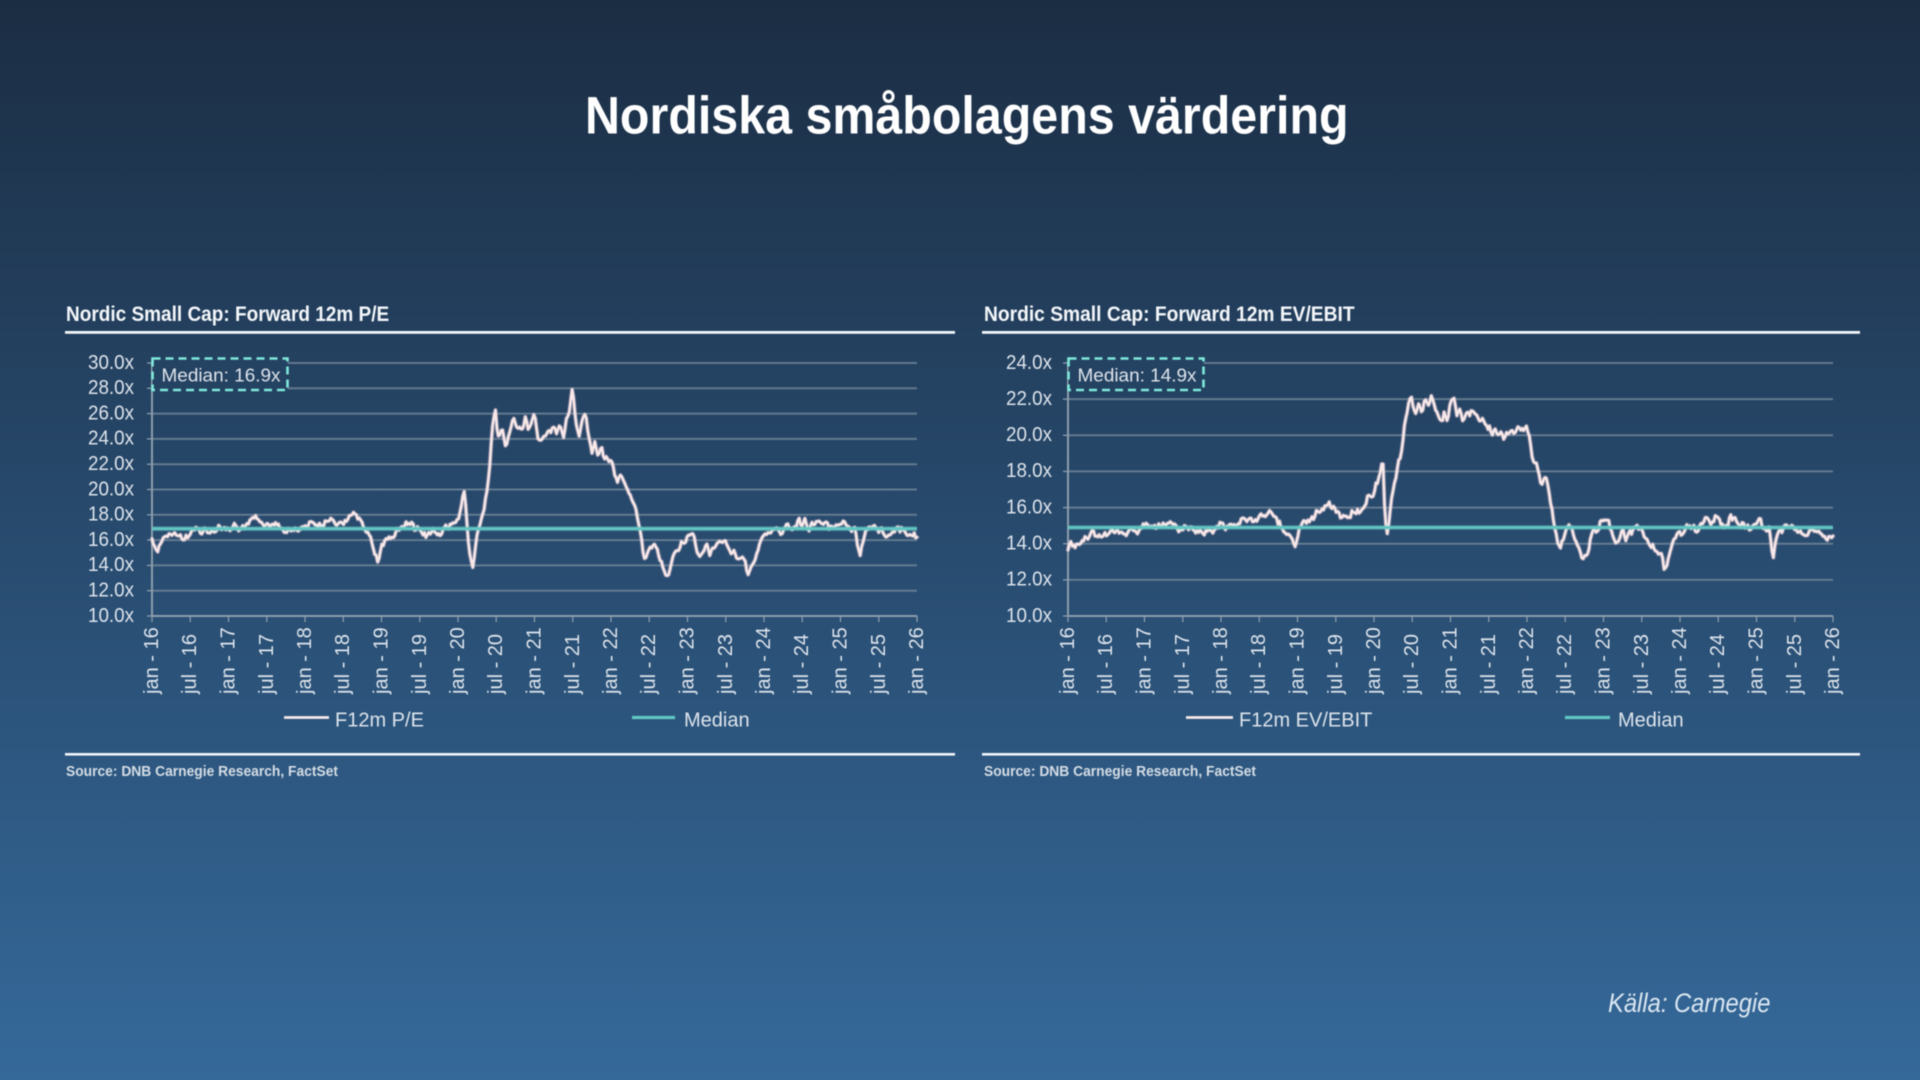 This screenshot has width=1920, height=1080. Describe the element at coordinates (379, 721) in the screenshot. I see `svg-text: F12m P/E` at that location.